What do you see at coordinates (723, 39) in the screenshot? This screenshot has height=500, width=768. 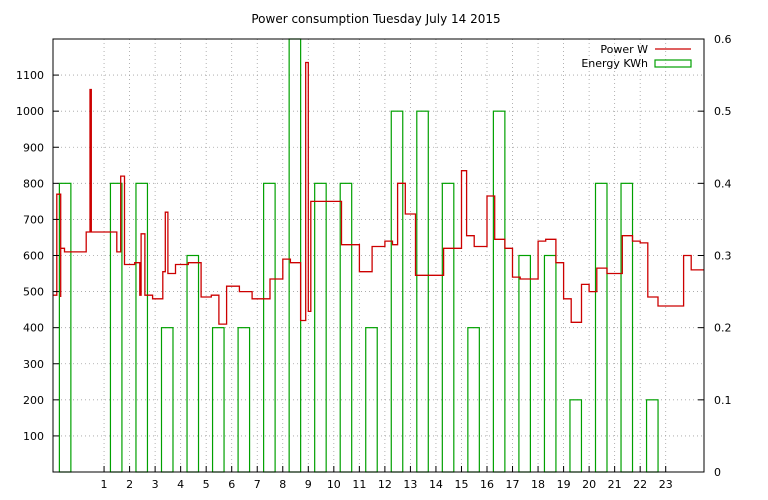 I see `y2-tick-label: 0.6` at bounding box center [723, 39].